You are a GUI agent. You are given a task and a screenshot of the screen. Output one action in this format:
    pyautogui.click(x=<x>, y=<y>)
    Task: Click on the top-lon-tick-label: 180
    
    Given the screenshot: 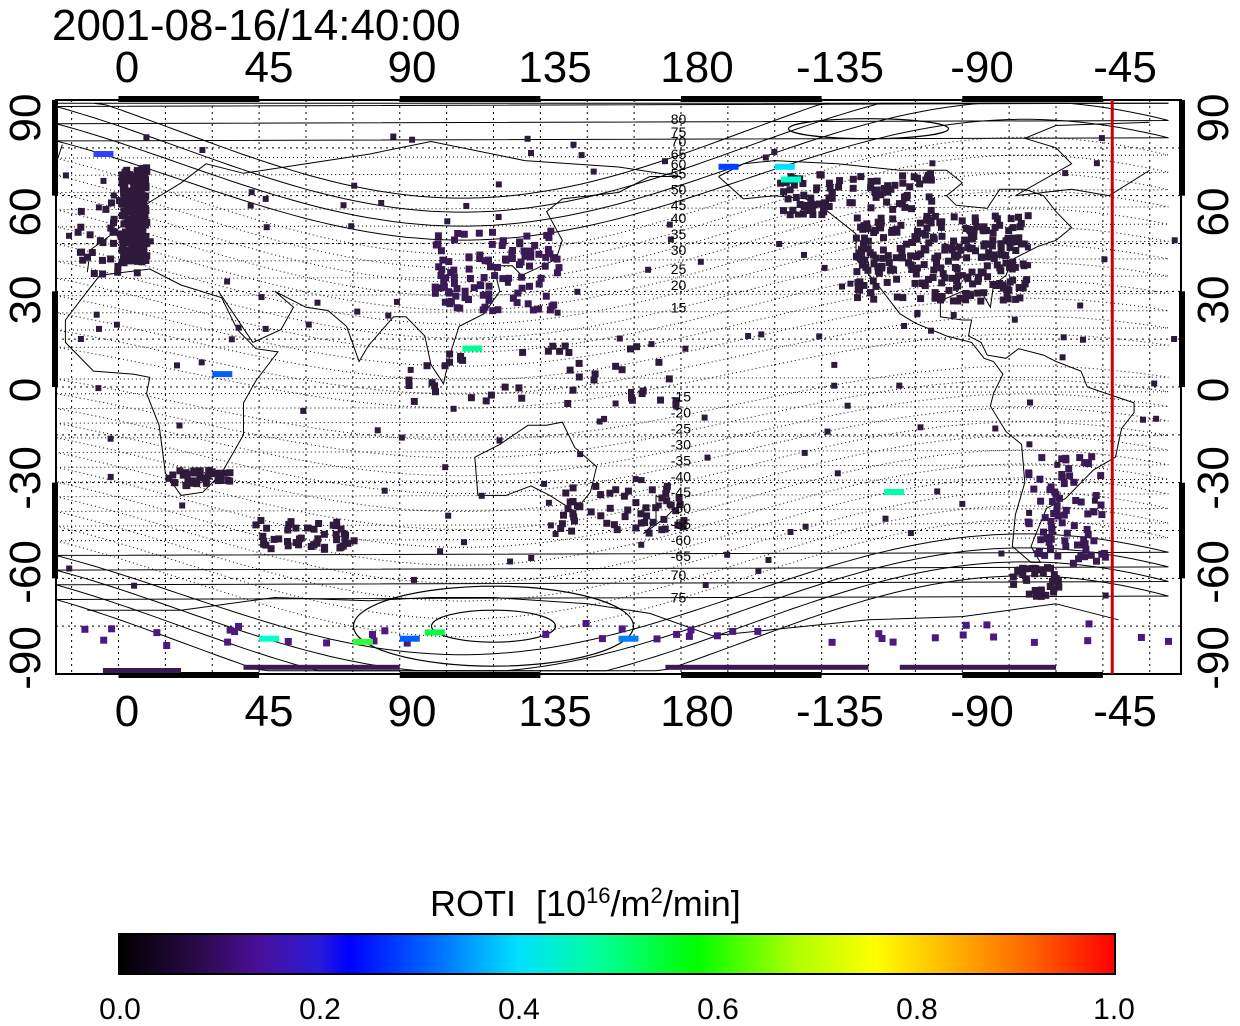 What is the action you would take?
    pyautogui.click(x=697, y=67)
    